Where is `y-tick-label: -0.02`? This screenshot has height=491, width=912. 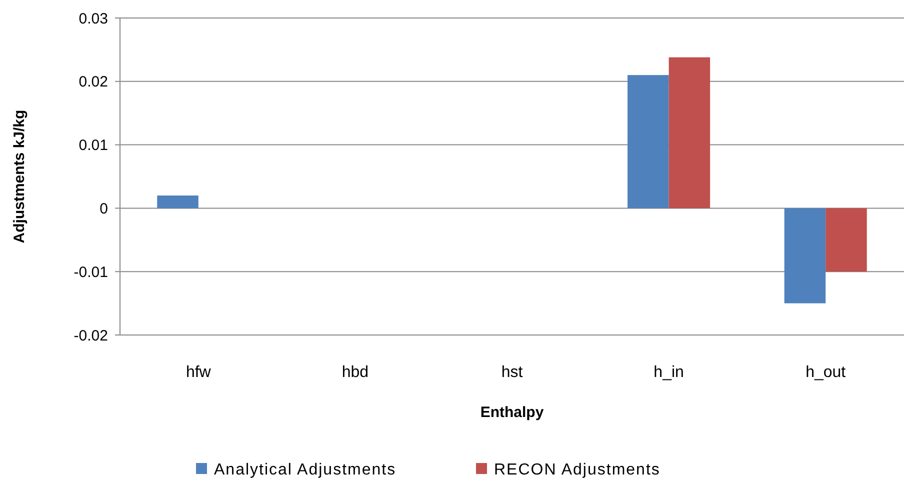 y-tick-label: -0.02 is located at coordinates (91, 335).